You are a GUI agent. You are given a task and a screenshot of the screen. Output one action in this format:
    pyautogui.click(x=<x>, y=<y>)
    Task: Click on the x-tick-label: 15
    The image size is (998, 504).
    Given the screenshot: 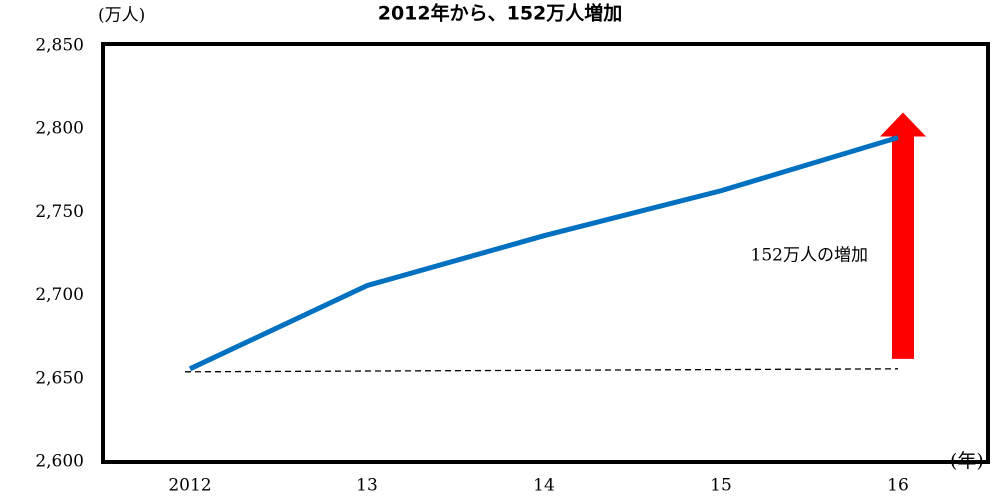 What is the action you would take?
    pyautogui.click(x=721, y=486)
    